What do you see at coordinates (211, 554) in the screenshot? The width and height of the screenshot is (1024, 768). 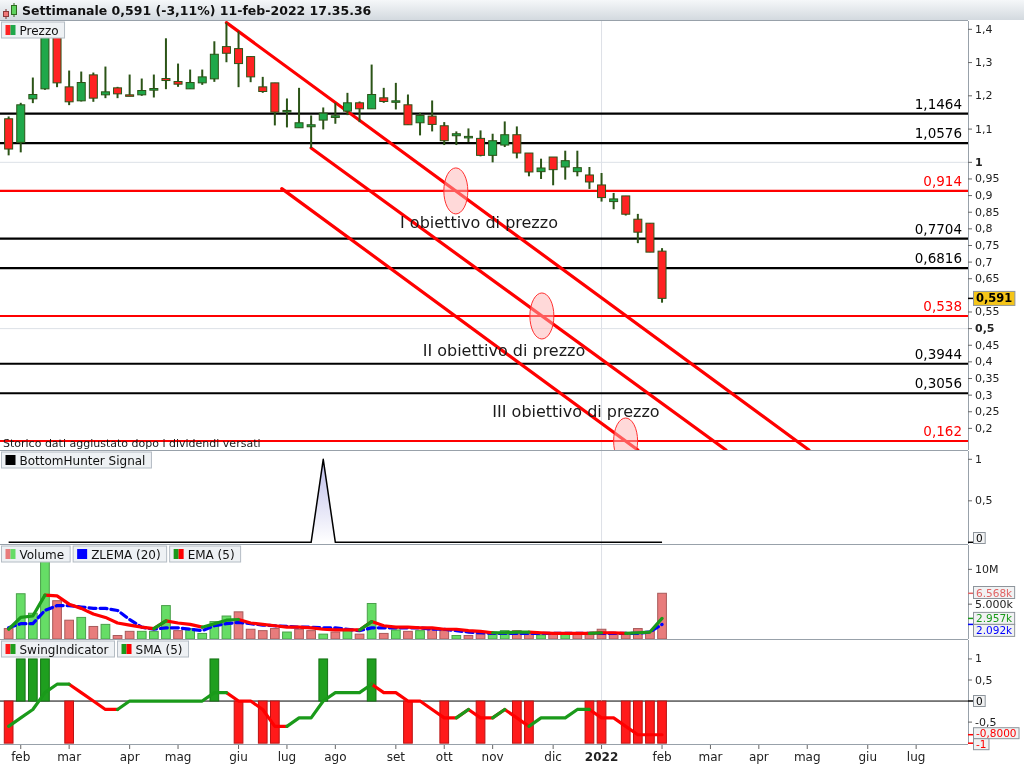 I see `legend-label: EMA (5)` at bounding box center [211, 554].